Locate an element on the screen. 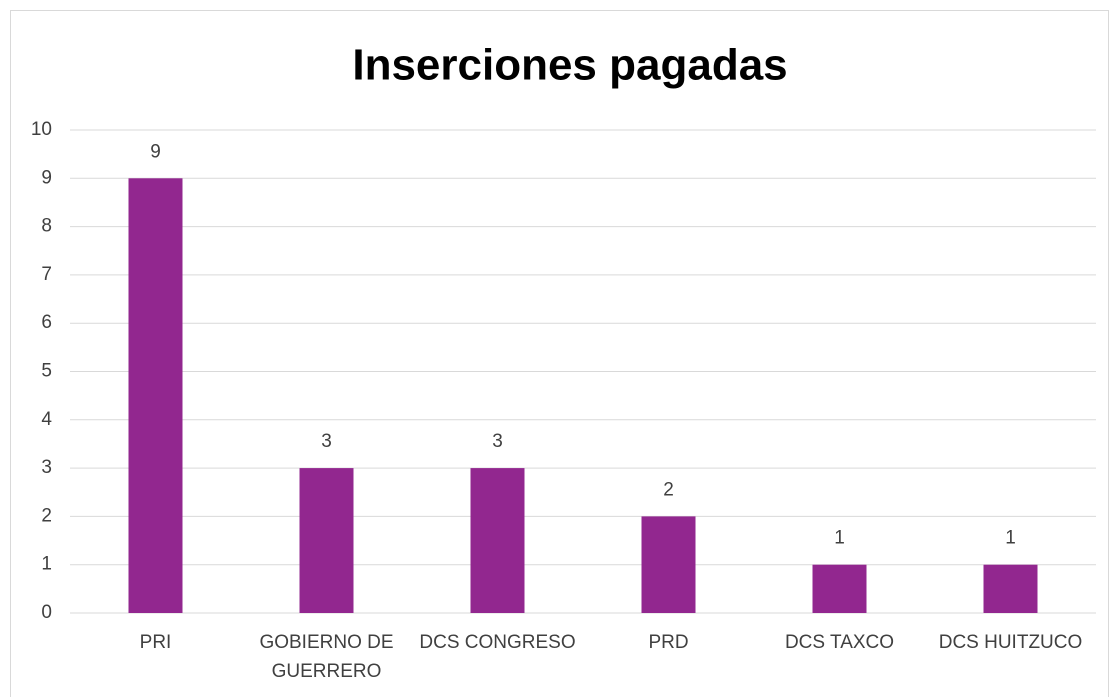 The width and height of the screenshot is (1110, 697). chart-title: Inserciones pagadas is located at coordinates (569, 65).